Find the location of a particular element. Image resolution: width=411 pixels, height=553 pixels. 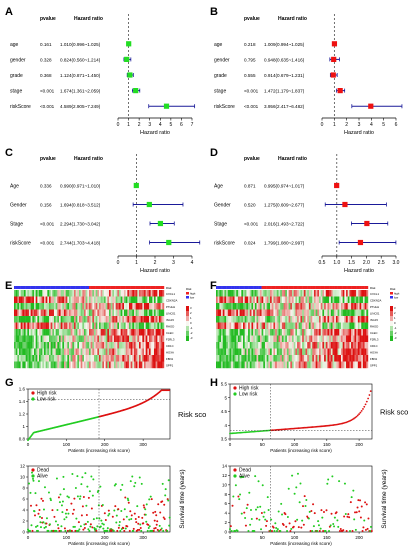

y-axis-label: Survival time (years) is located at coordinates (384, 498).